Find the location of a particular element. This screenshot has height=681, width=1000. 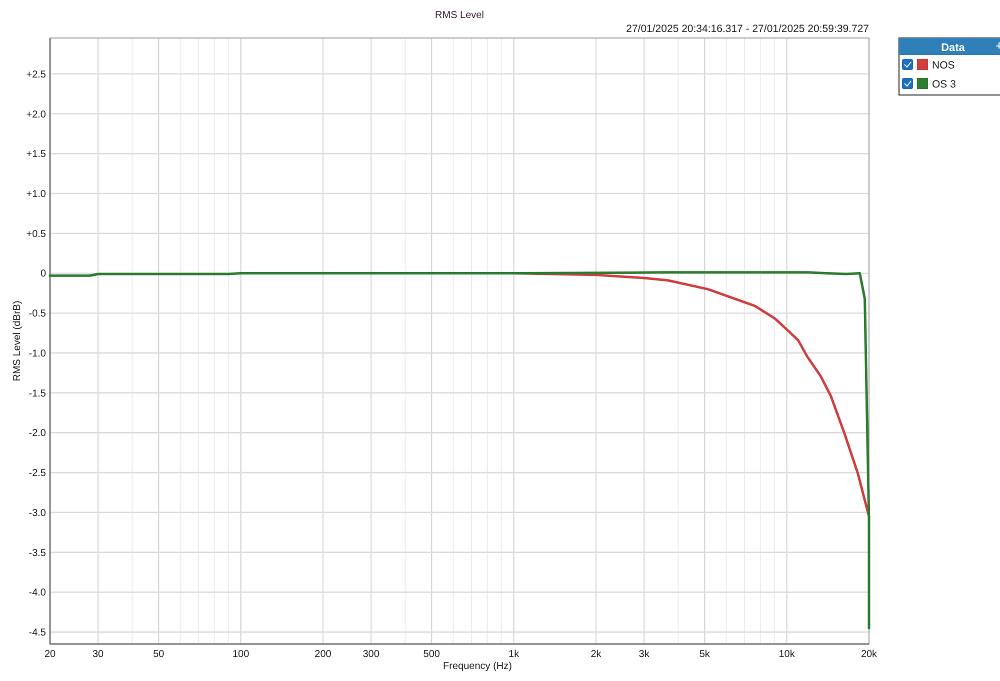

y-tick-label: -4.5 is located at coordinates (37, 633).